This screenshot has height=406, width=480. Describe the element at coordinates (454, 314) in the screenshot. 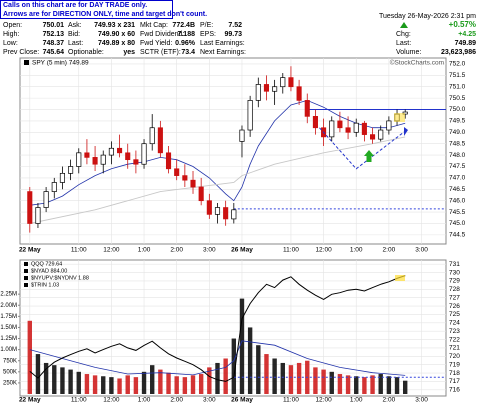

I see `y2-tick-label: 725` at that location.